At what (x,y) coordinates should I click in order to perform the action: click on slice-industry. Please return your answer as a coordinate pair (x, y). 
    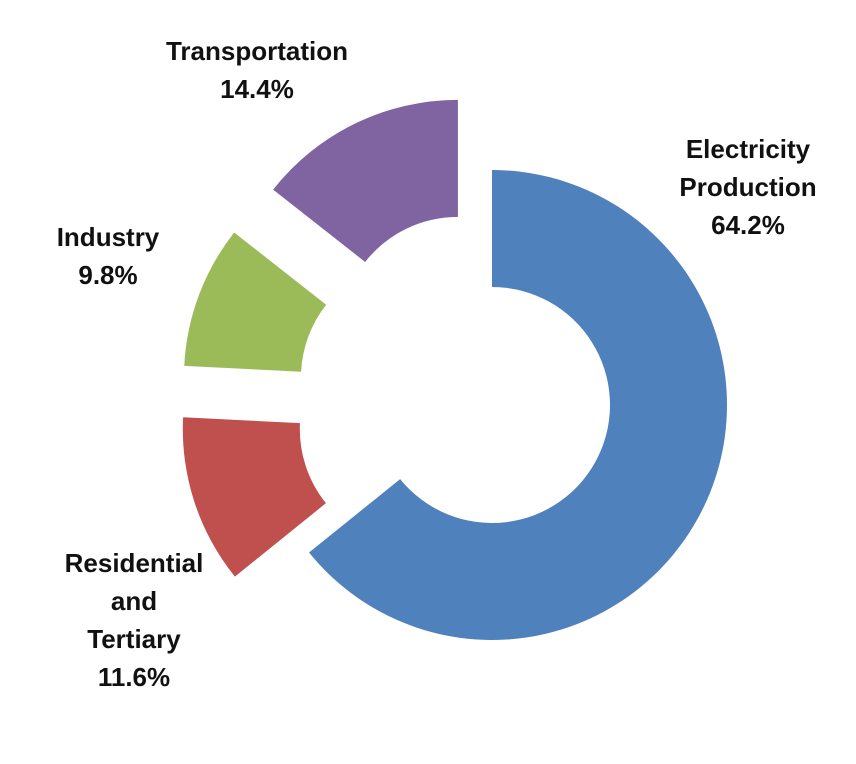
    Looking at the image, I should click on (255, 302).